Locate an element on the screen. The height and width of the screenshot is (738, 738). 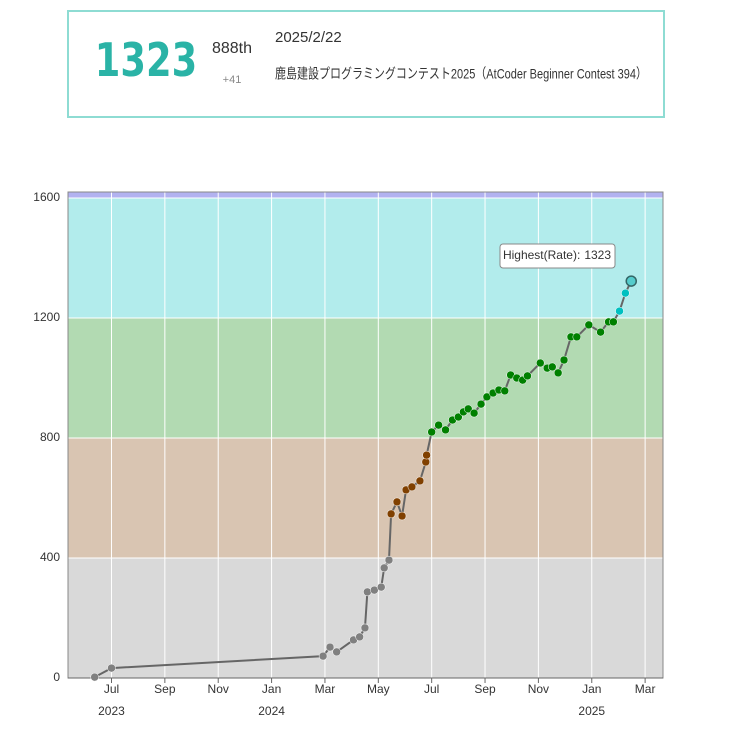
tooltip-text: Highest(Rate): 1323 is located at coordinates (557, 255).